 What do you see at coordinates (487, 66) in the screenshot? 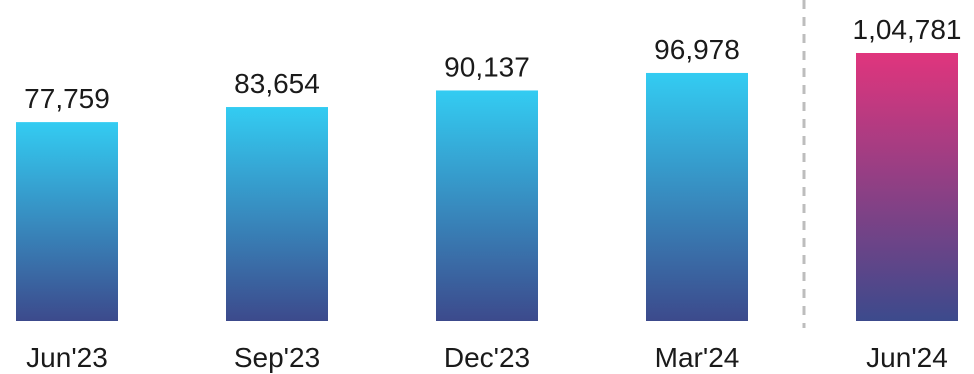
I see `value-label-2: 90,137` at bounding box center [487, 66].